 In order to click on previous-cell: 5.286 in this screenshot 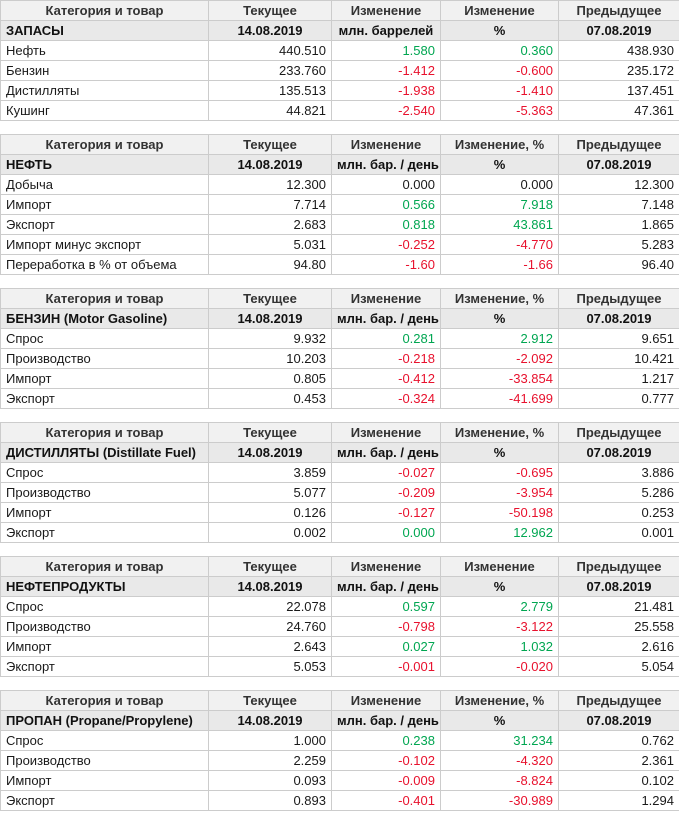, I will do `click(618, 492)`.